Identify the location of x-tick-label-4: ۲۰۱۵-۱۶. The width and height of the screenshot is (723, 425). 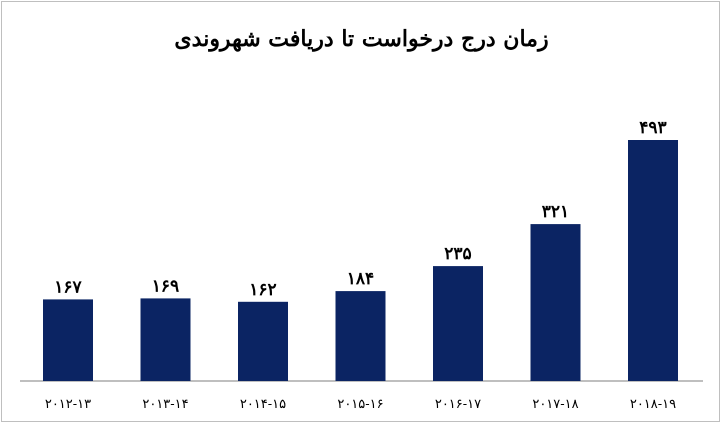
(360, 404).